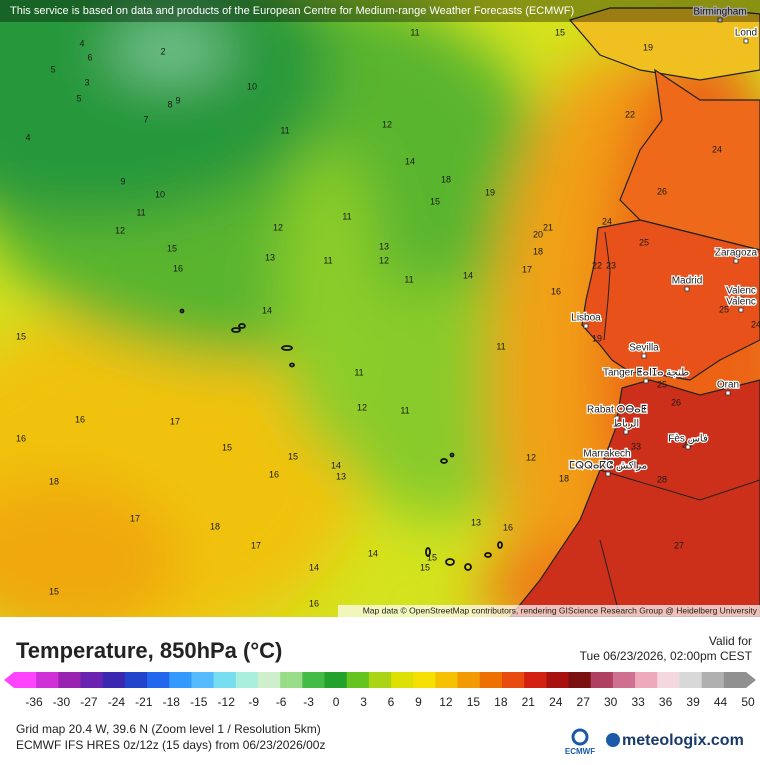  Describe the element at coordinates (446, 702) in the screenshot. I see `colorbar-tick-label: 12` at that location.